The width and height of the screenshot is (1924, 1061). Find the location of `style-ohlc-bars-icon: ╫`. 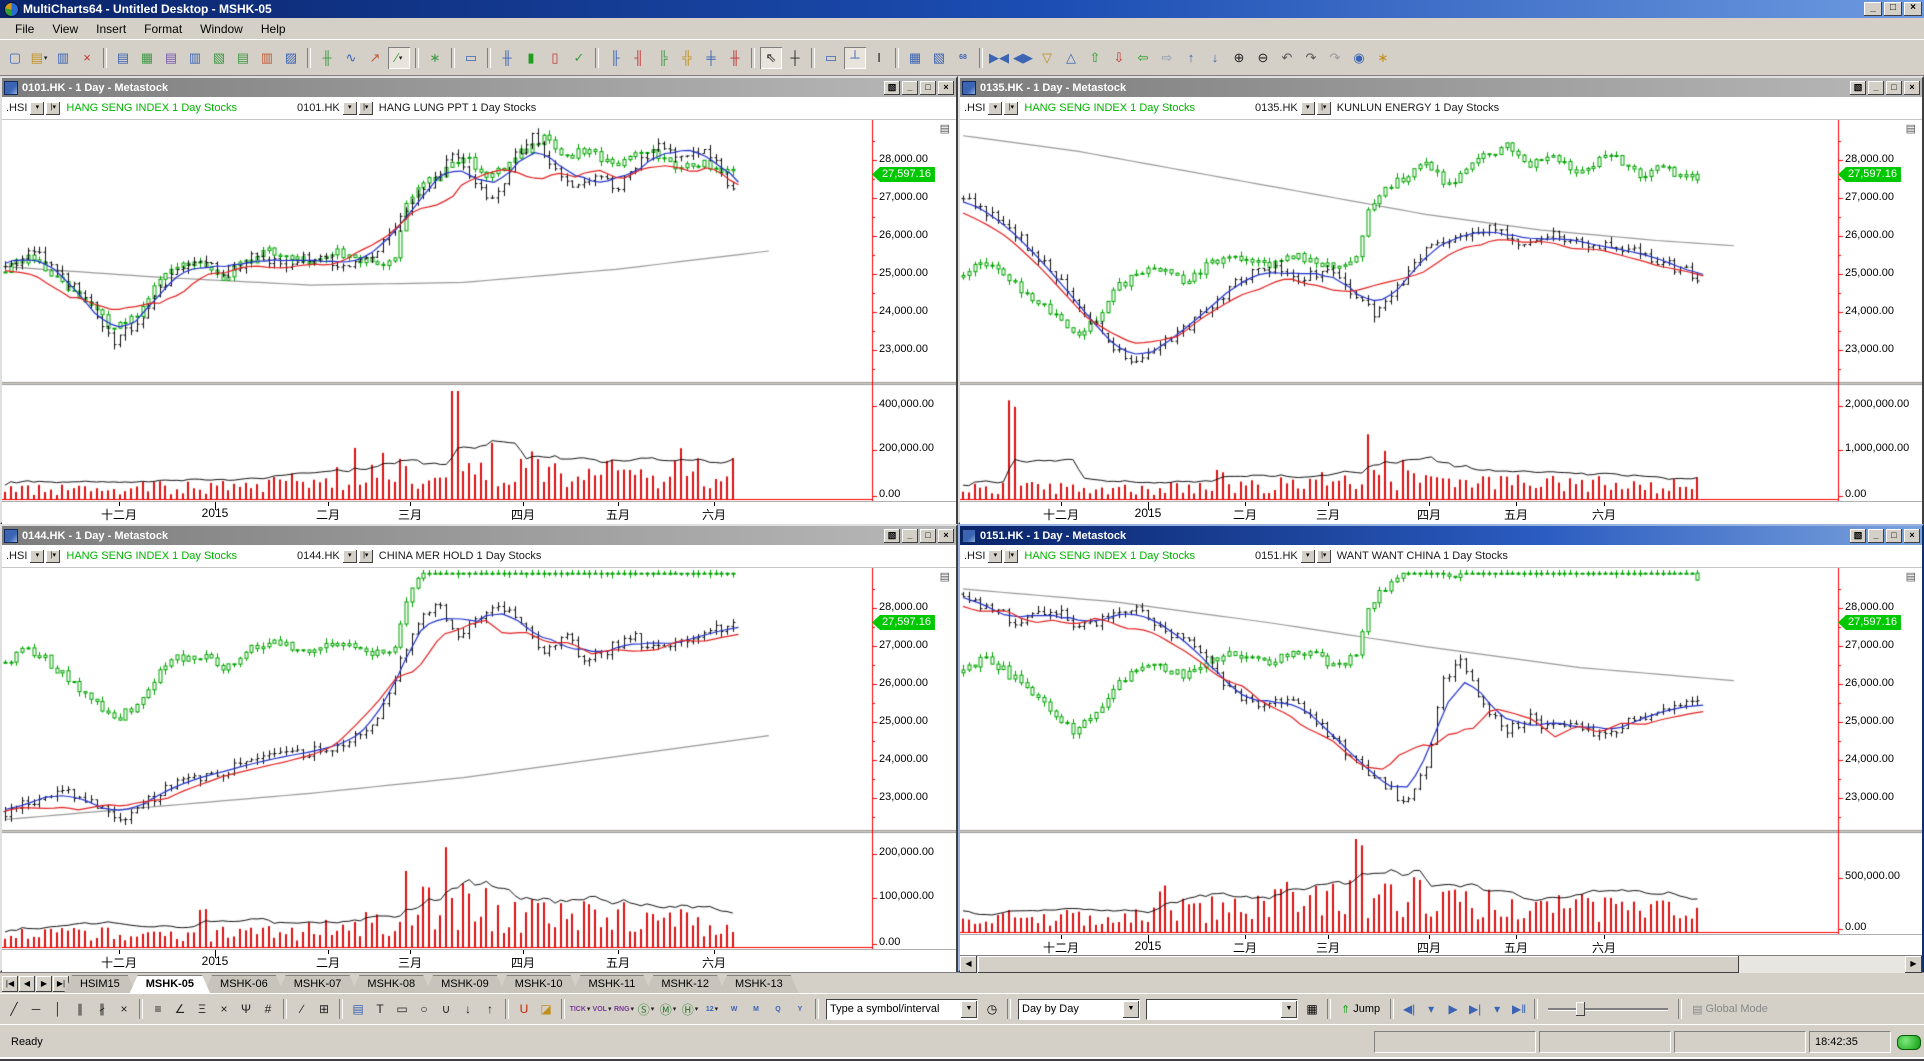

style-ohlc-bars-icon: ╫ is located at coordinates (507, 57).